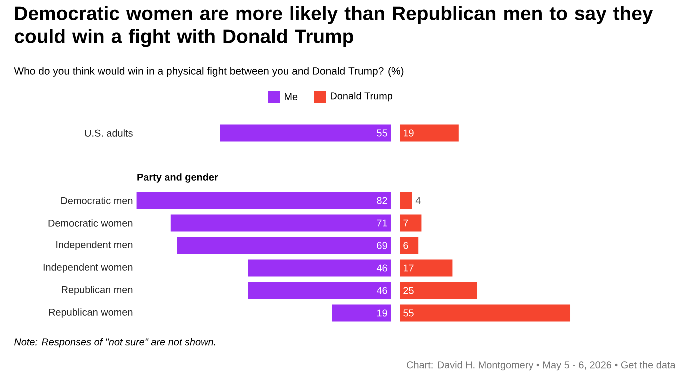  What do you see at coordinates (382, 246) in the screenshot?
I see `data-label: 69` at bounding box center [382, 246].